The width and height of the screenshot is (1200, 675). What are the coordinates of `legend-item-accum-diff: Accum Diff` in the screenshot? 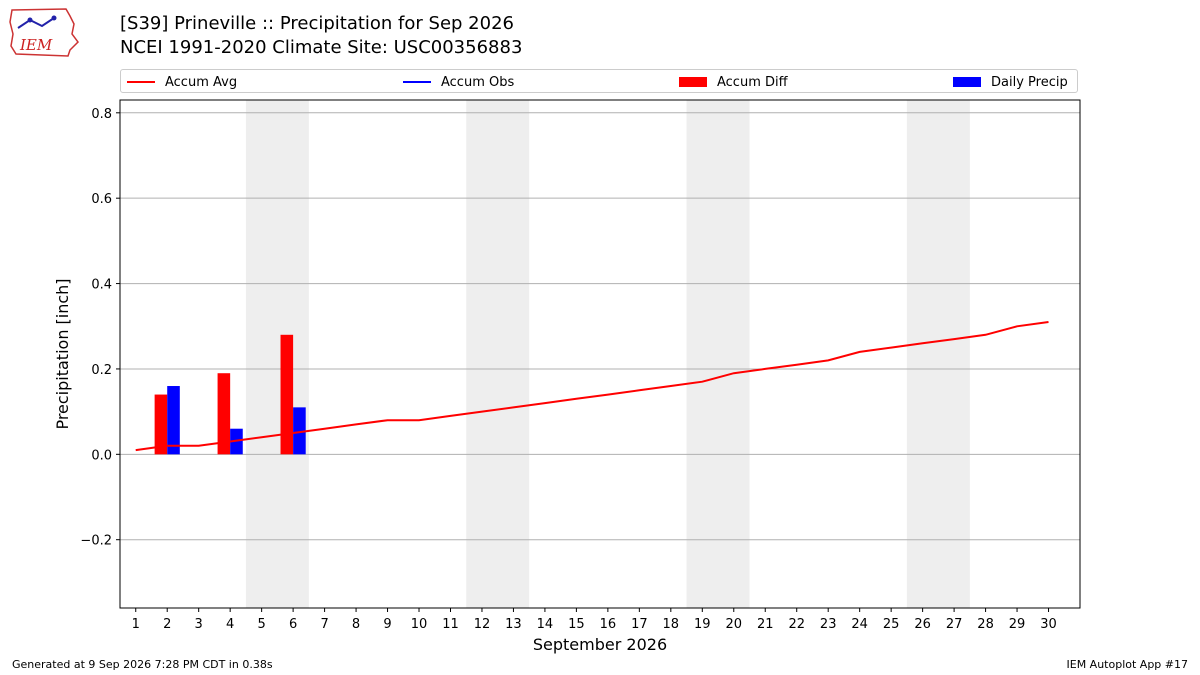 It's located at (733, 82).